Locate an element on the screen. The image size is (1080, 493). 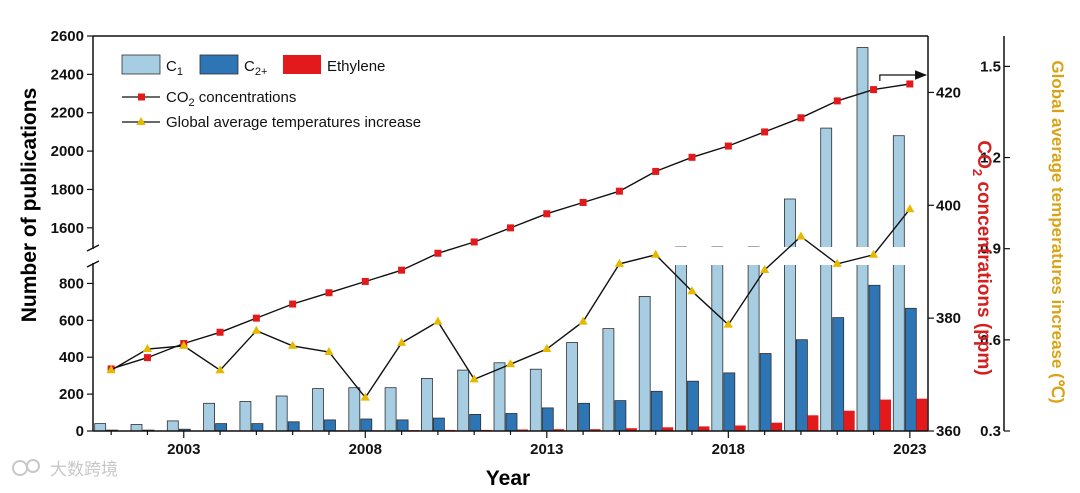
temperature-point-2011 is located at coordinates (474, 378).